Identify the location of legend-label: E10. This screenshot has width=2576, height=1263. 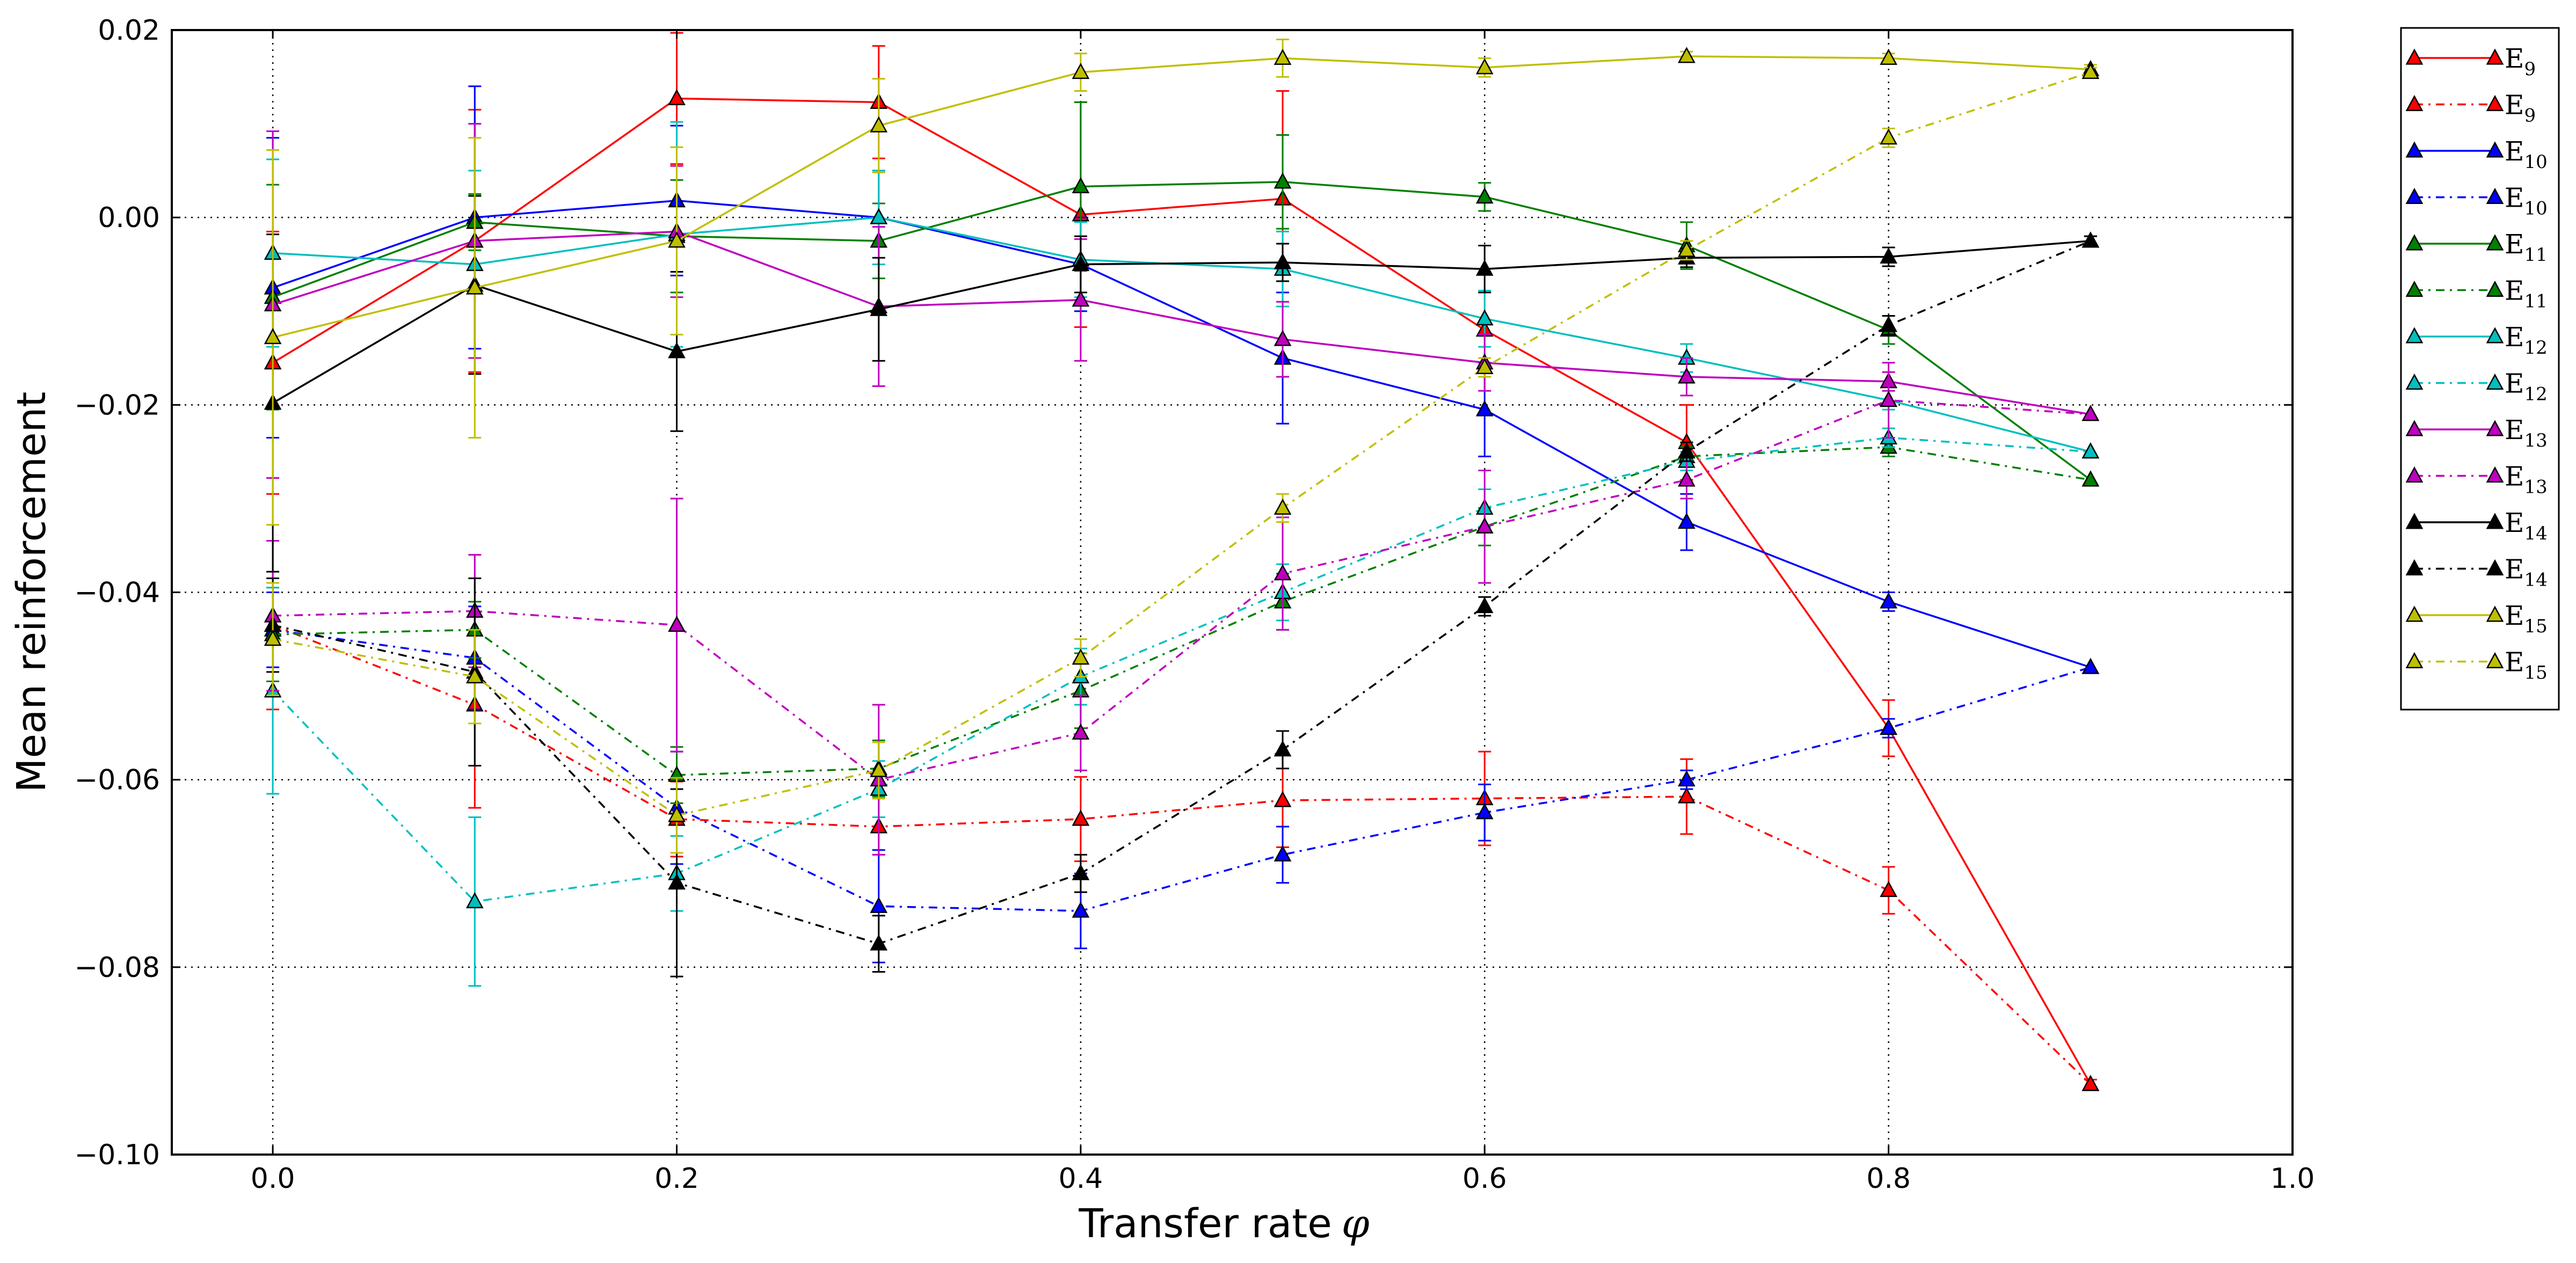
(2526, 154).